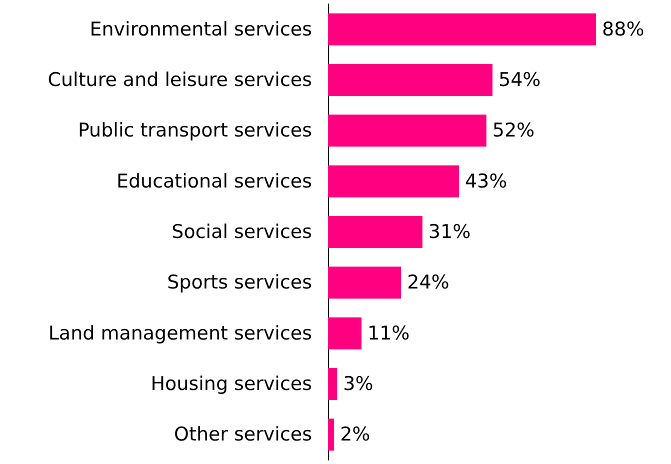 This screenshot has height=464, width=671. I want to click on data-label: 11%, so click(389, 333).